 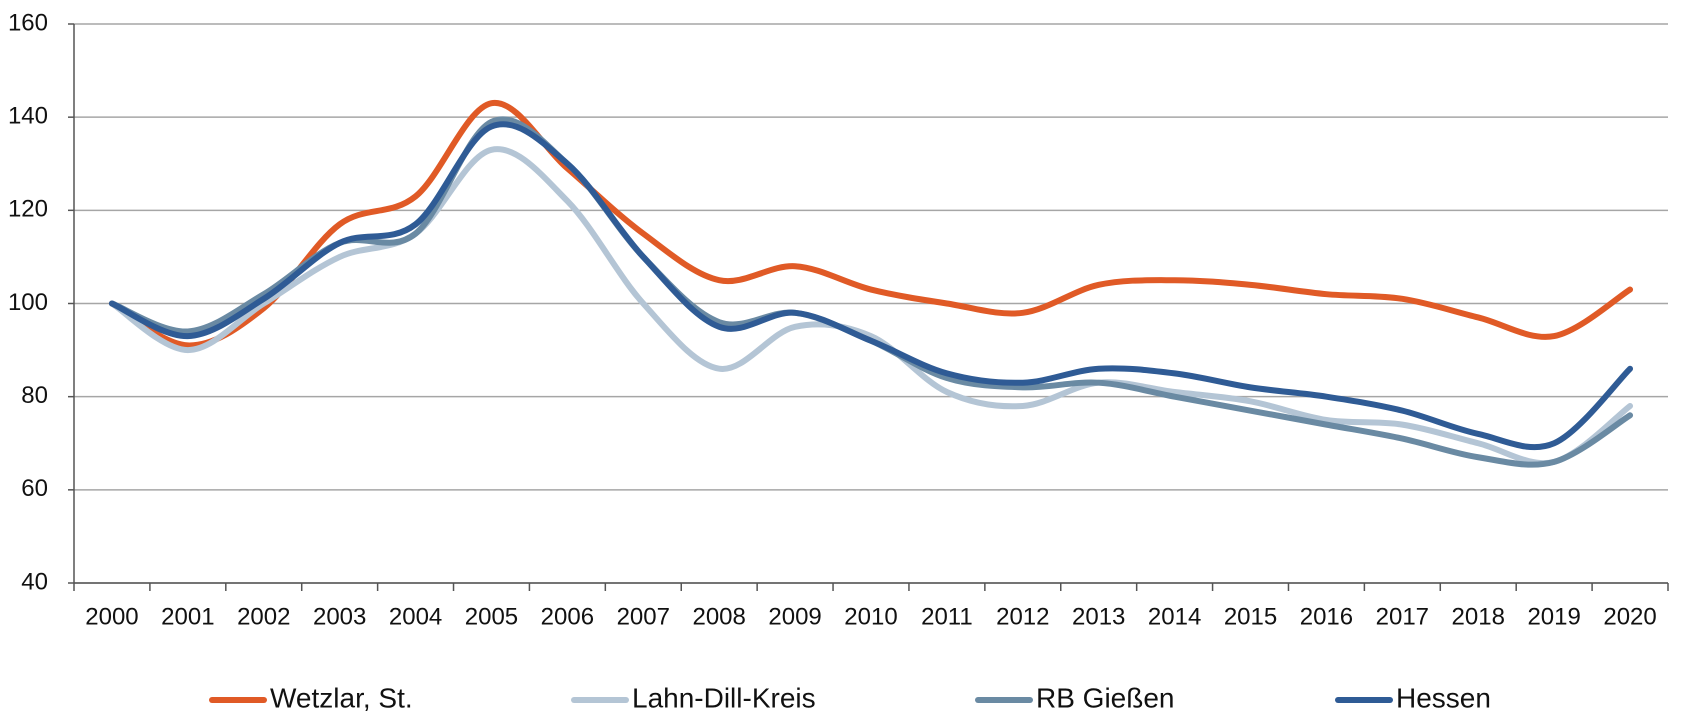 I want to click on x-tick-label: 2015, so click(x=1250, y=616).